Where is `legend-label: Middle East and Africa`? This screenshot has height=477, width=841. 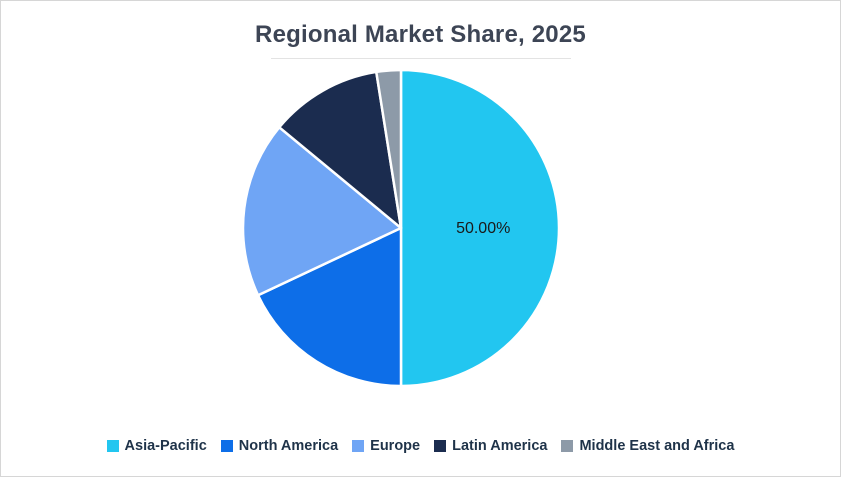
legend-label: Middle East and Africa is located at coordinates (657, 446).